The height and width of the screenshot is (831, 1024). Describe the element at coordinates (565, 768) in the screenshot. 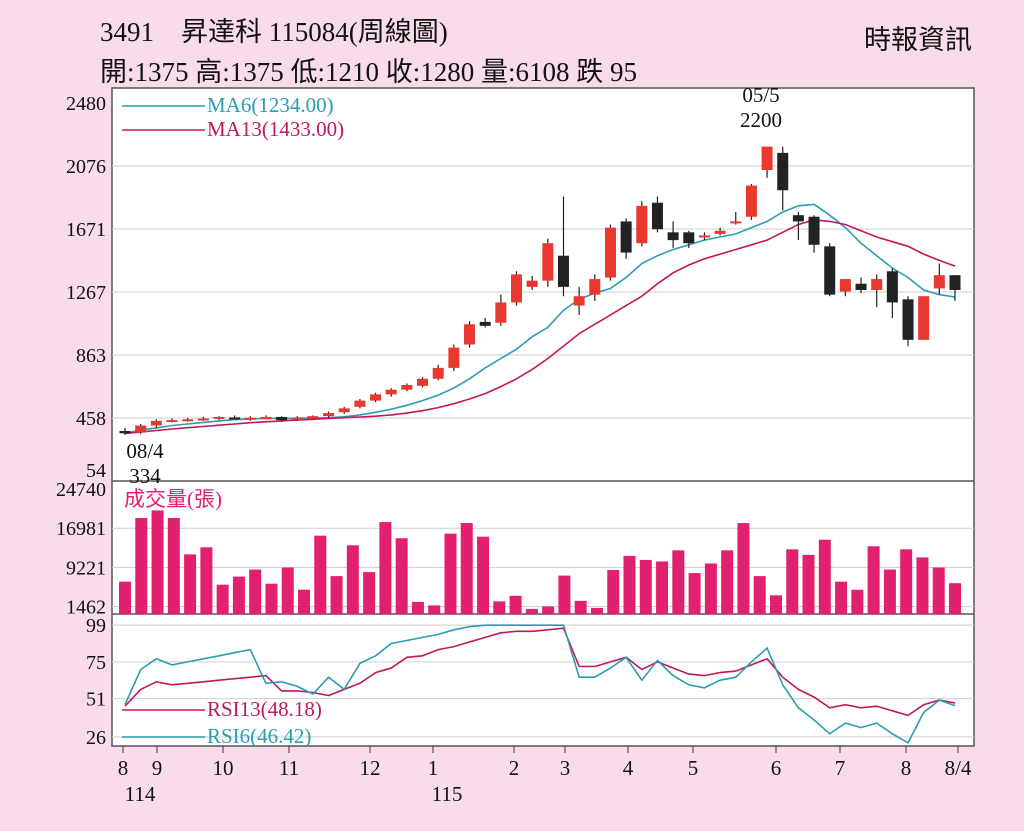

I see `x-tick-label: 3` at that location.